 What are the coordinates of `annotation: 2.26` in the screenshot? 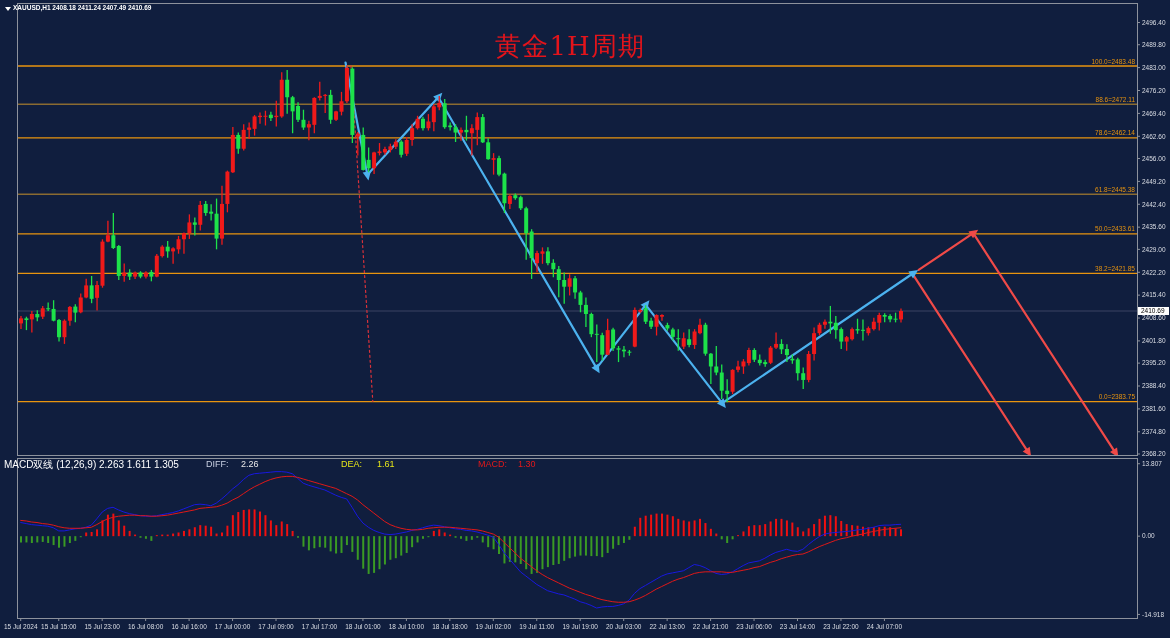 It's located at (250, 464).